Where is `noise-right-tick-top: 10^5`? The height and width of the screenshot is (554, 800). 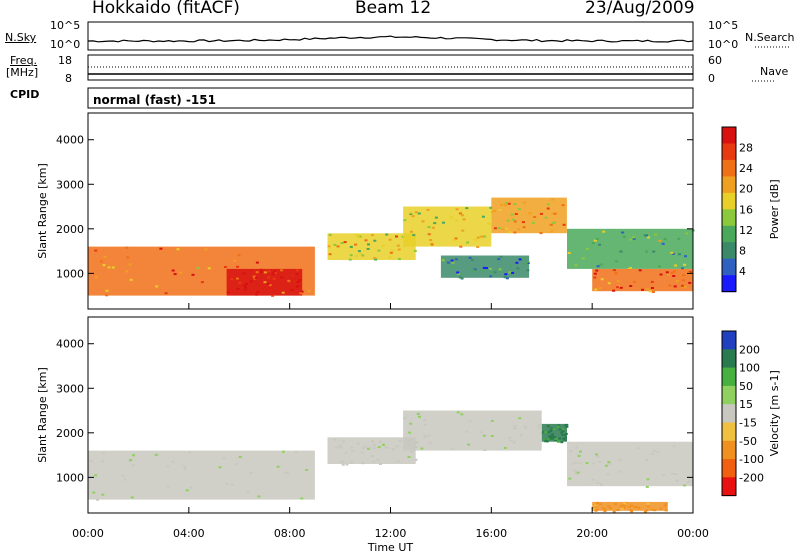
noise-right-tick-top: 10^5 is located at coordinates (723, 25).